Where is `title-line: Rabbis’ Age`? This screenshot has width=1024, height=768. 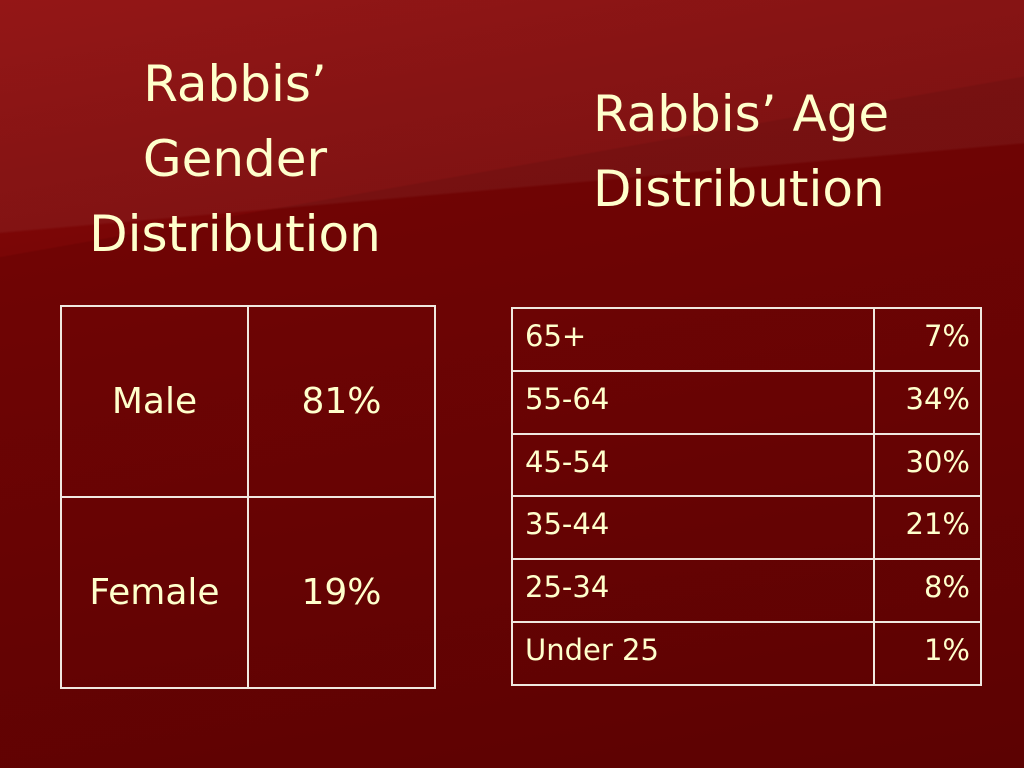
title-line: Rabbis’ Age is located at coordinates (741, 114).